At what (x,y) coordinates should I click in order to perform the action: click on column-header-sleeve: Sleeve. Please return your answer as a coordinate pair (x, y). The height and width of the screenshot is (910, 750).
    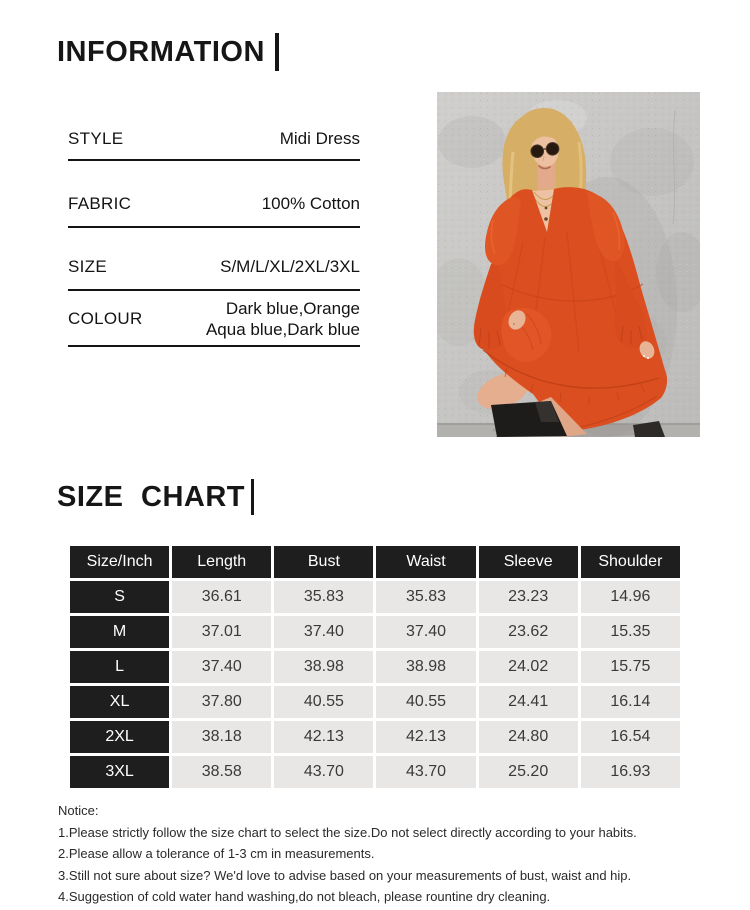
    Looking at the image, I should click on (528, 562).